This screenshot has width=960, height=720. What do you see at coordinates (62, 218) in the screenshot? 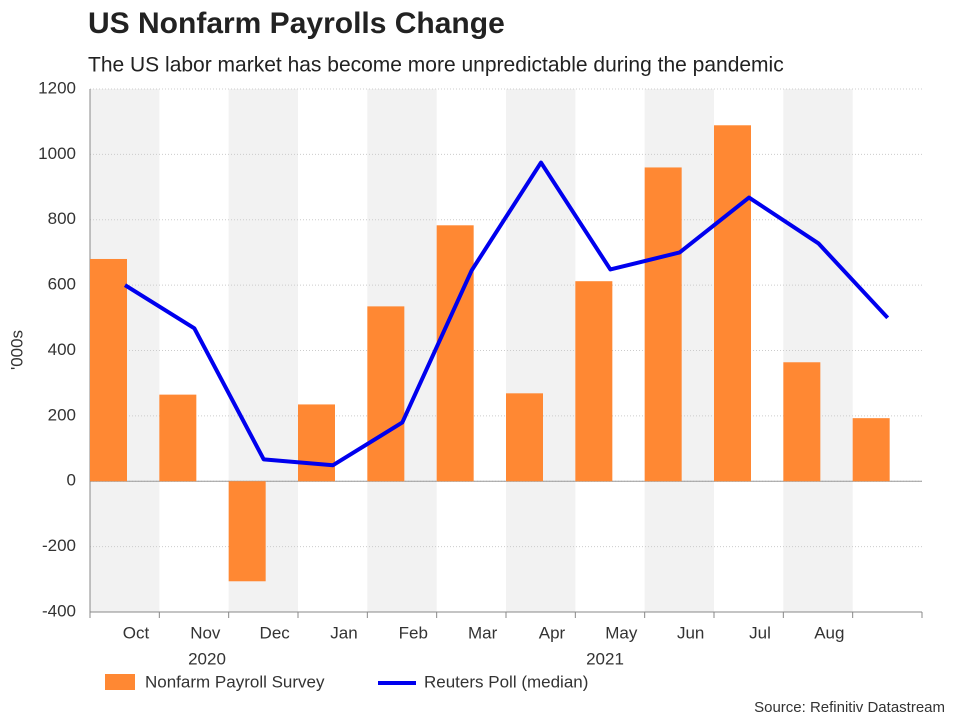
I see `y-tick-label: 800` at bounding box center [62, 218].